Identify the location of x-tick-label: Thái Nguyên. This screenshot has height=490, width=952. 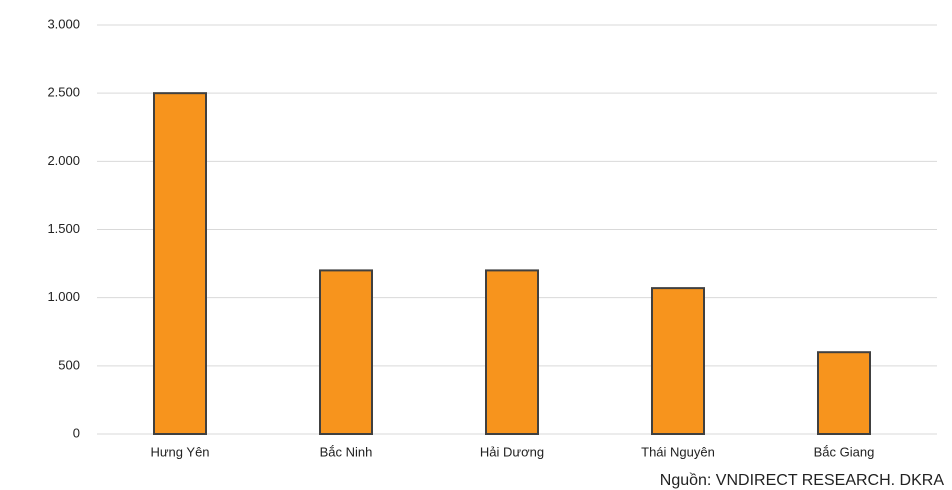
(678, 451).